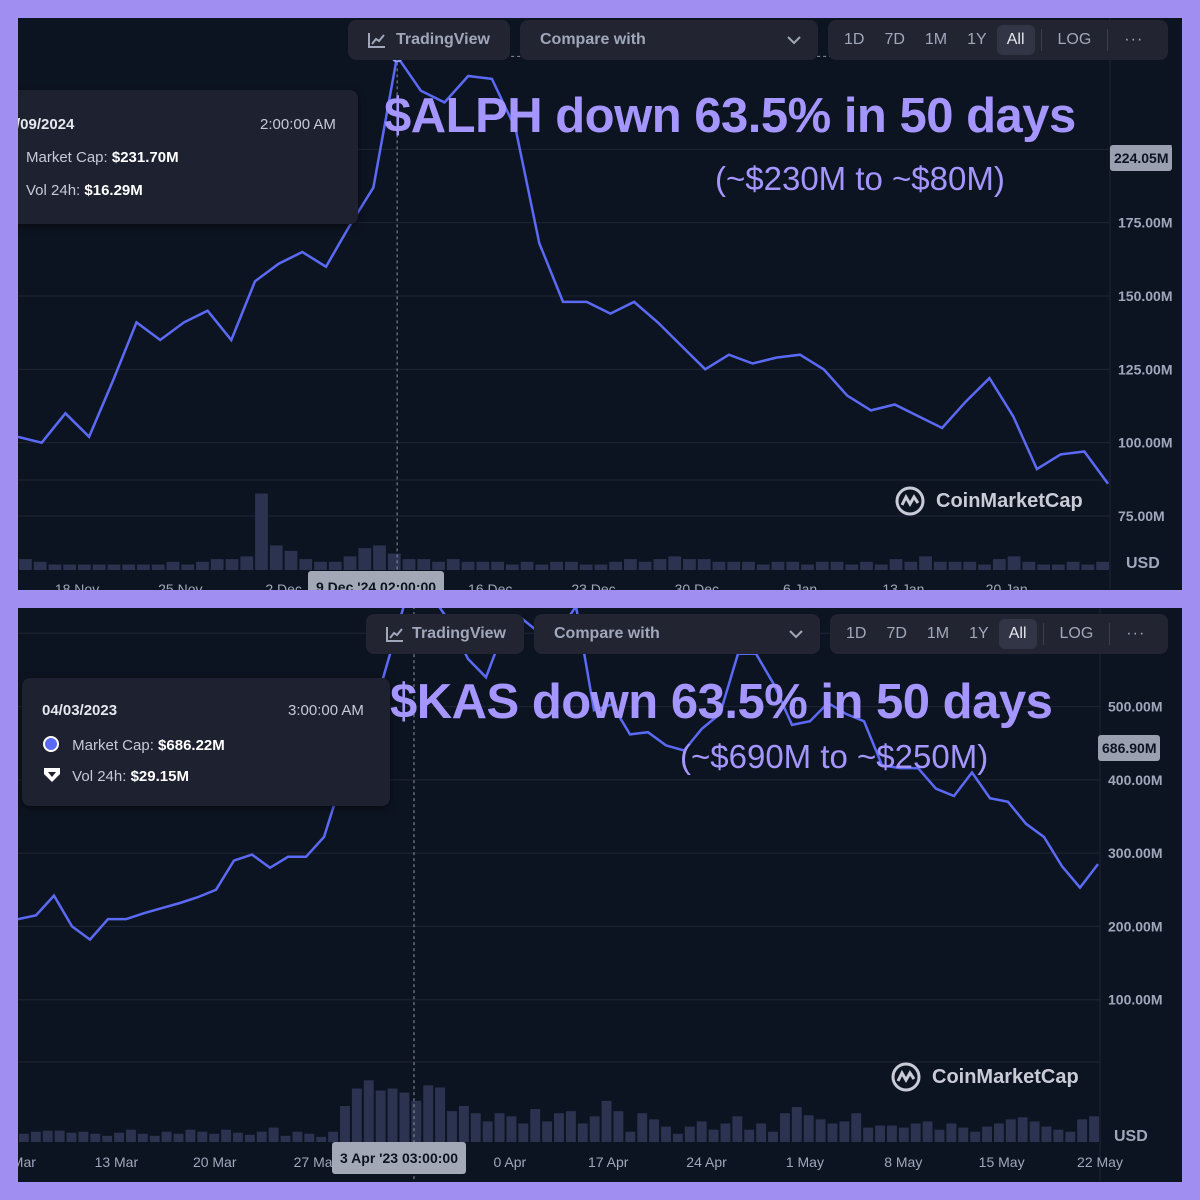 This screenshot has height=1200, width=1200. Describe the element at coordinates (52, 775) in the screenshot. I see `volume-shield-icon` at that location.